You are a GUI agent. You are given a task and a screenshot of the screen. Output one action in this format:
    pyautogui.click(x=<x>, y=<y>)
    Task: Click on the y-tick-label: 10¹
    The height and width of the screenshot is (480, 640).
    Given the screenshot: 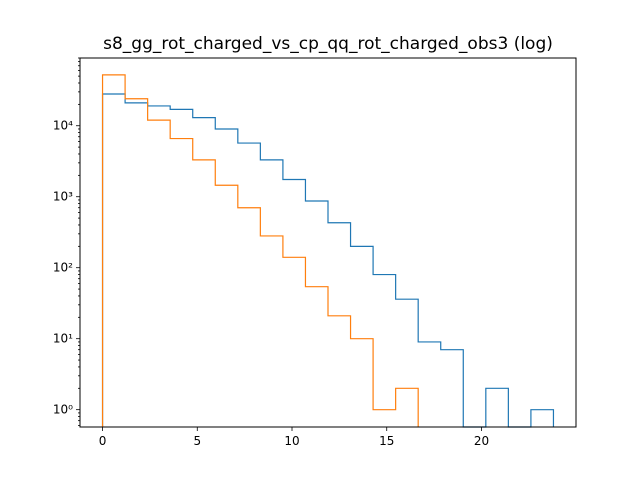 What is the action you would take?
    pyautogui.click(x=63, y=339)
    